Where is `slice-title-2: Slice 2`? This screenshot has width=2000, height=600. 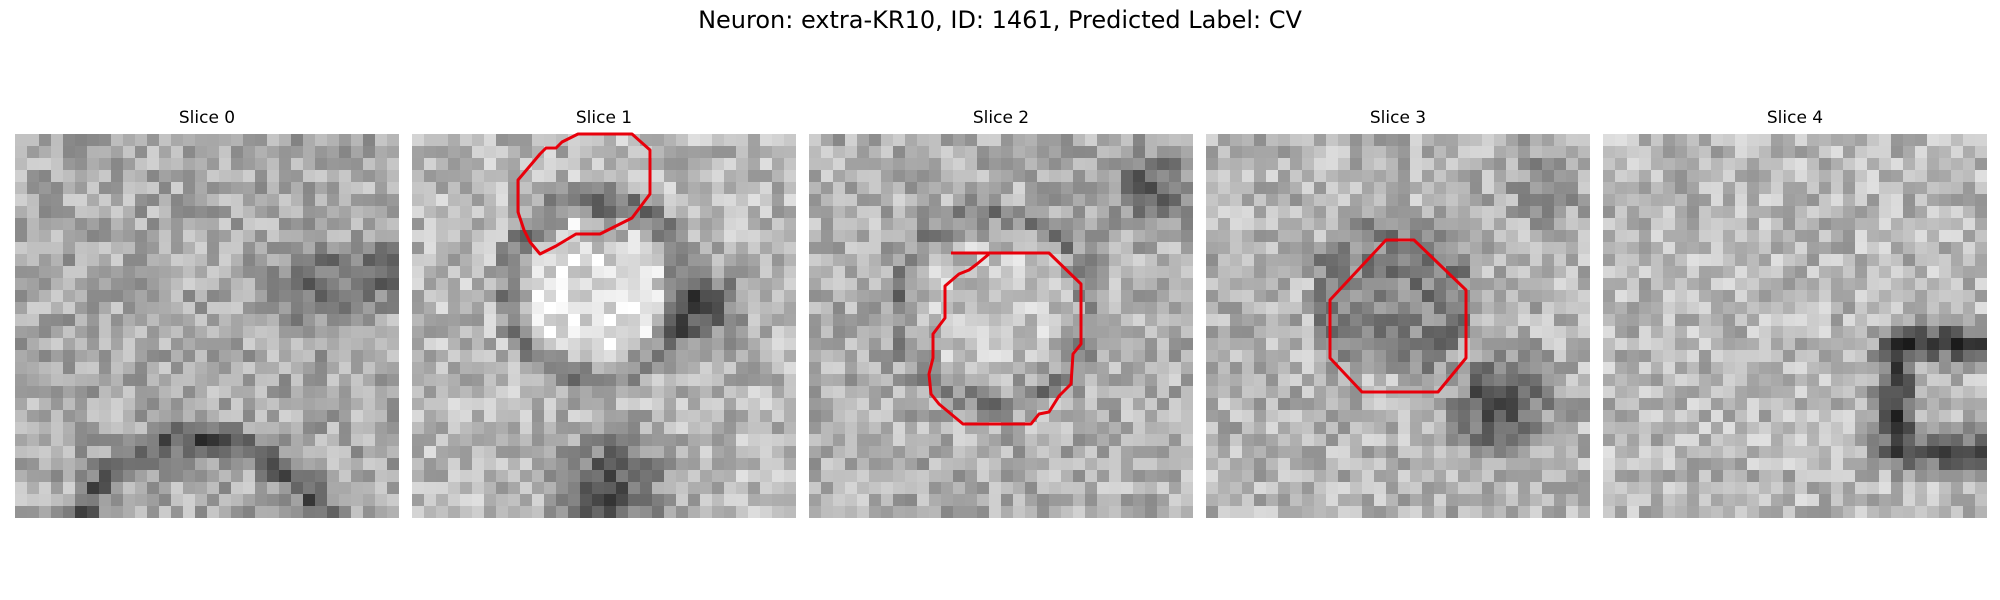 slice-title-2: Slice 2 is located at coordinates (1001, 118).